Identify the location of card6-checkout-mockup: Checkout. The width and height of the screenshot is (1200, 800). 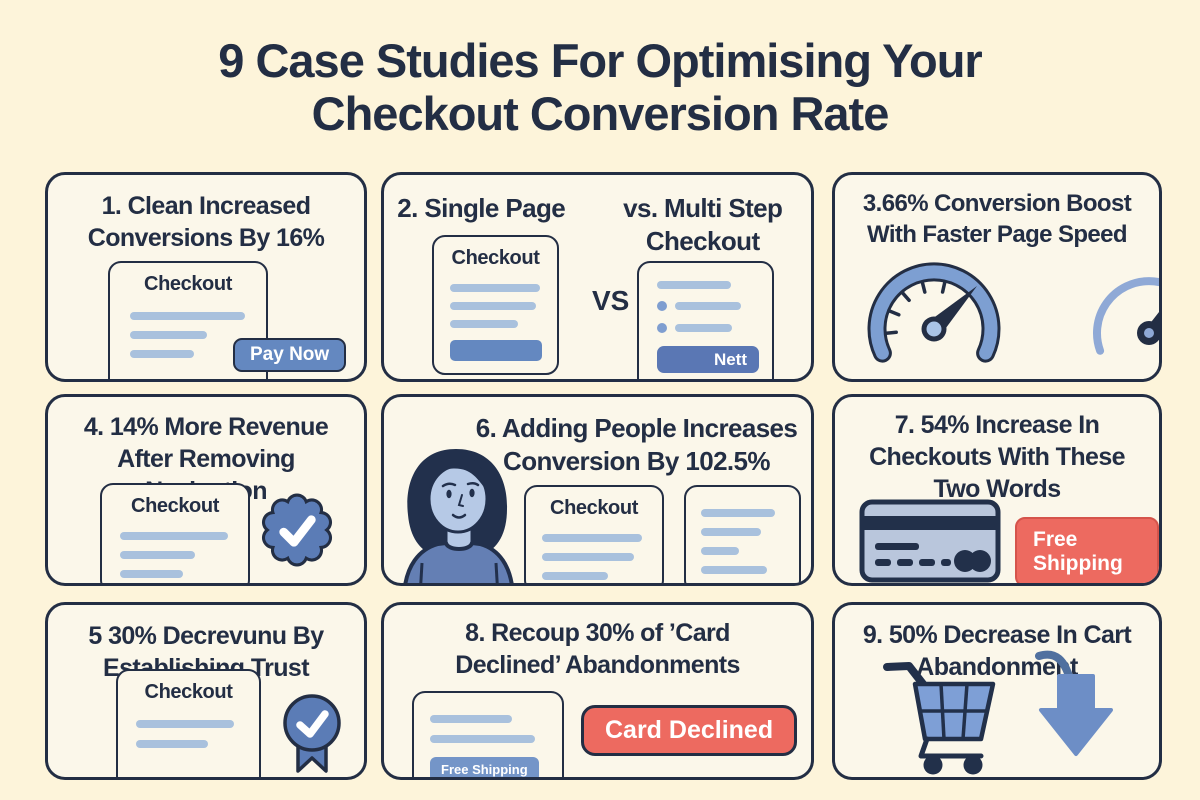
(594, 534).